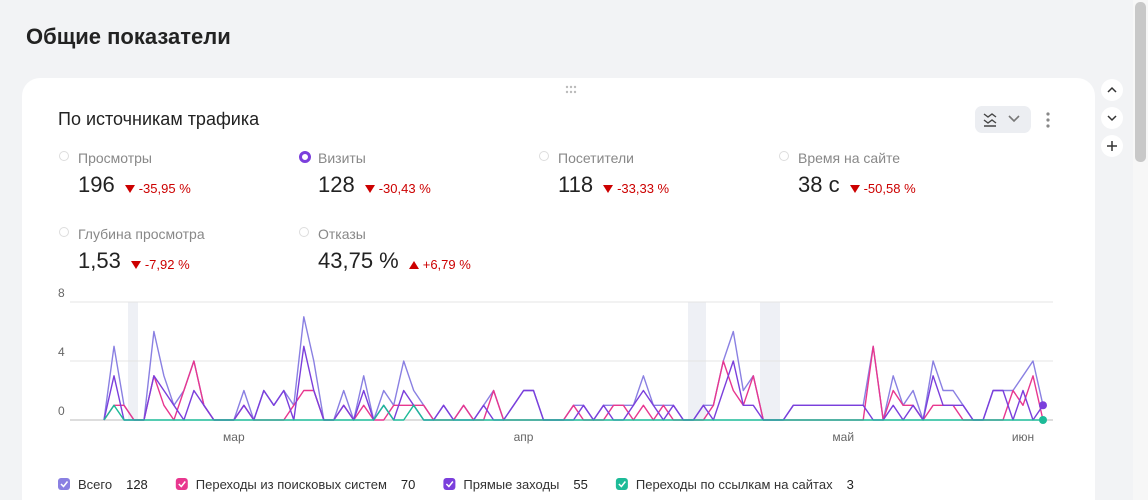  Describe the element at coordinates (571, 89) in the screenshot. I see `drag-handle` at that location.